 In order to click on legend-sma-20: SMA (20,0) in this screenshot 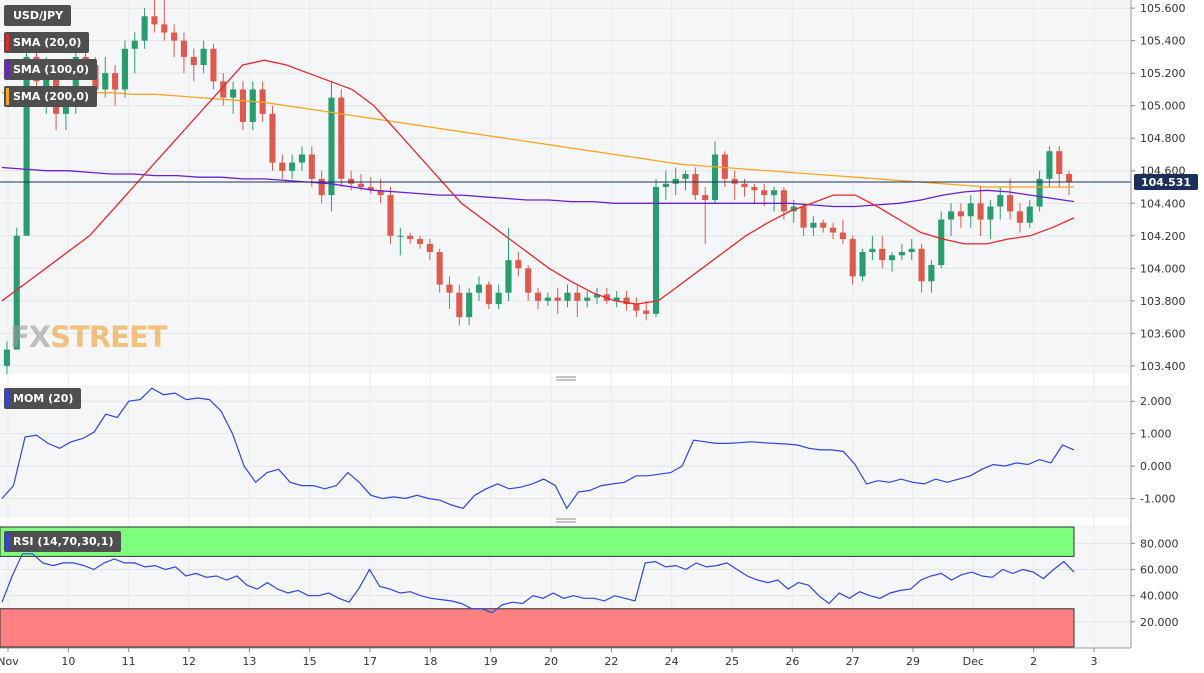, I will do `click(47, 42)`.